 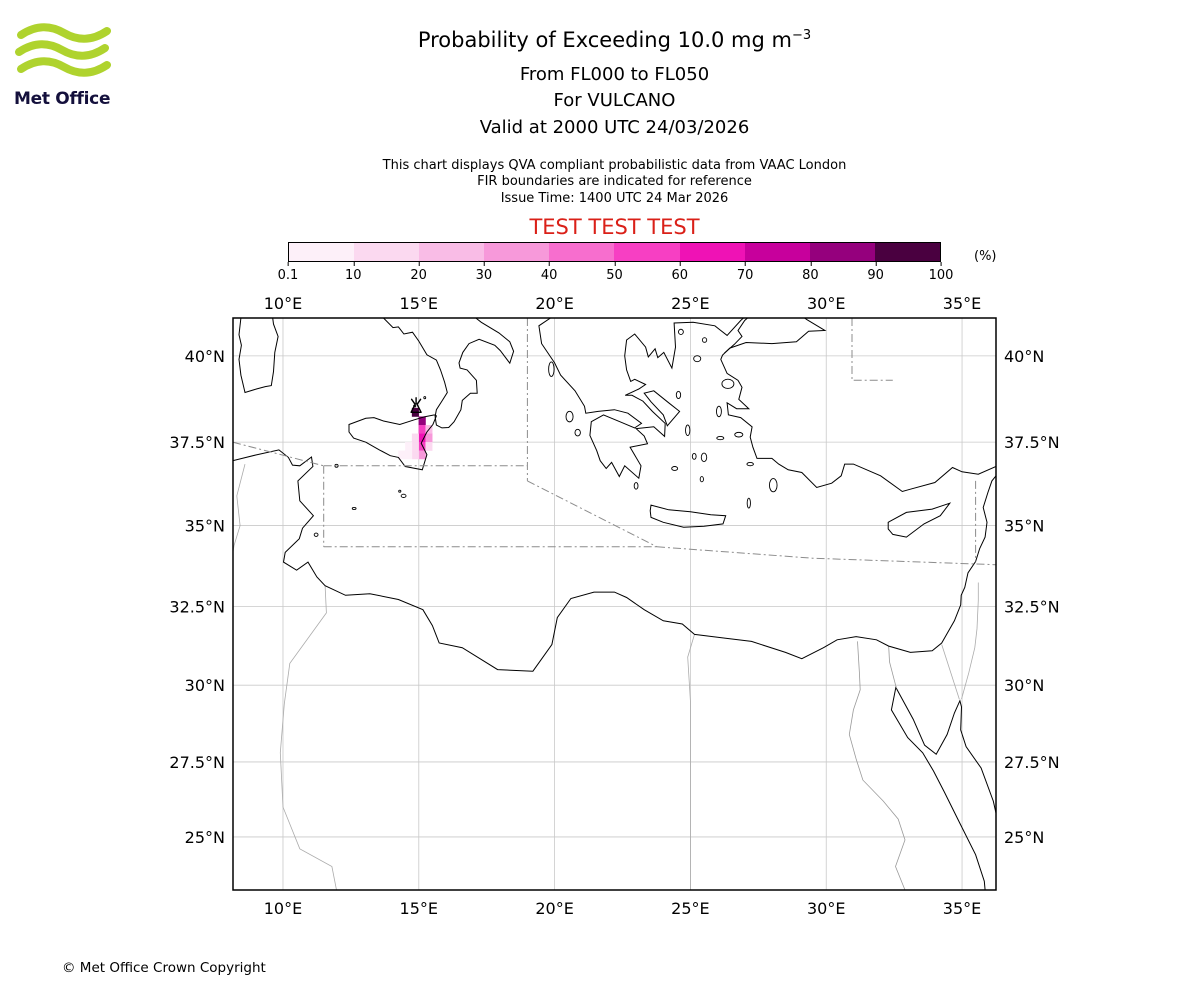 I want to click on colorbar-tick-label: 0.1, so click(x=288, y=272).